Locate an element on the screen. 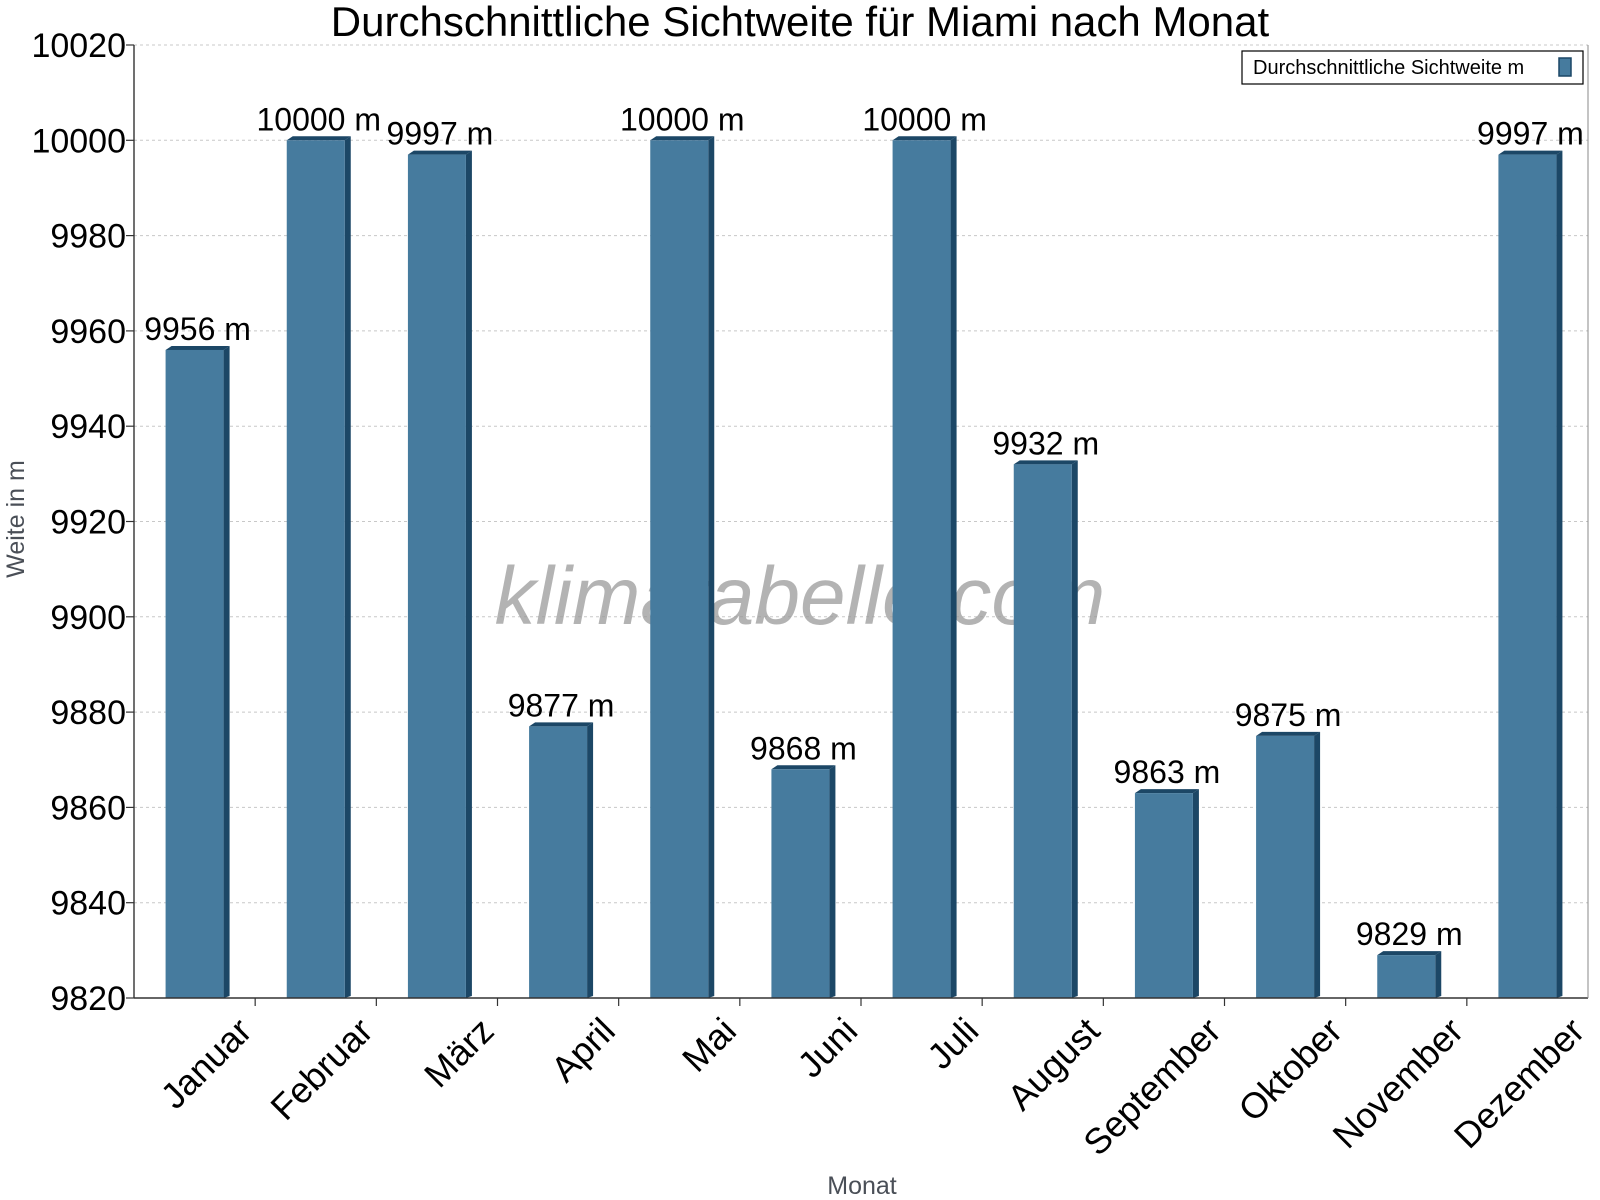  y-tick-label: 9840 is located at coordinates (88, 904).